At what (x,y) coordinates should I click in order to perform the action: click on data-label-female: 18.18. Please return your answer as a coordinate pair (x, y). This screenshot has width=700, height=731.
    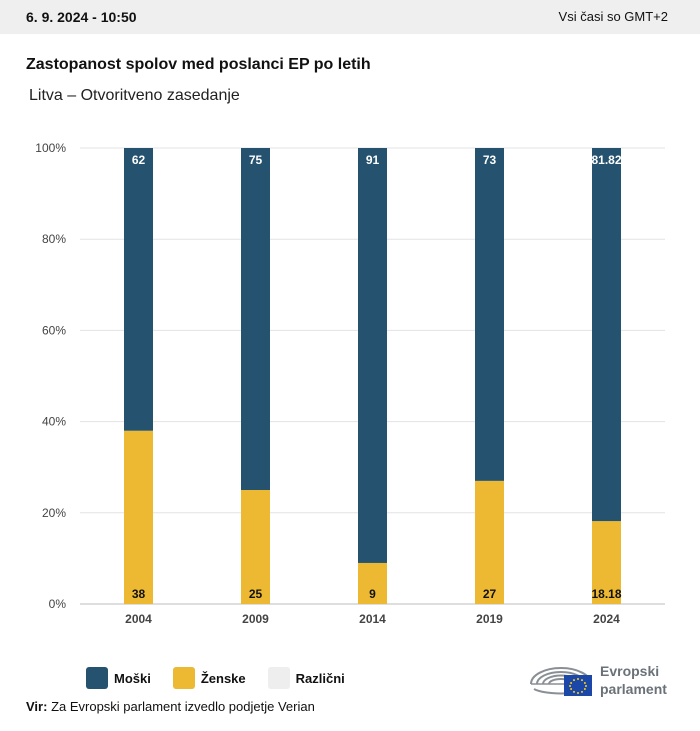
    Looking at the image, I should click on (606, 594).